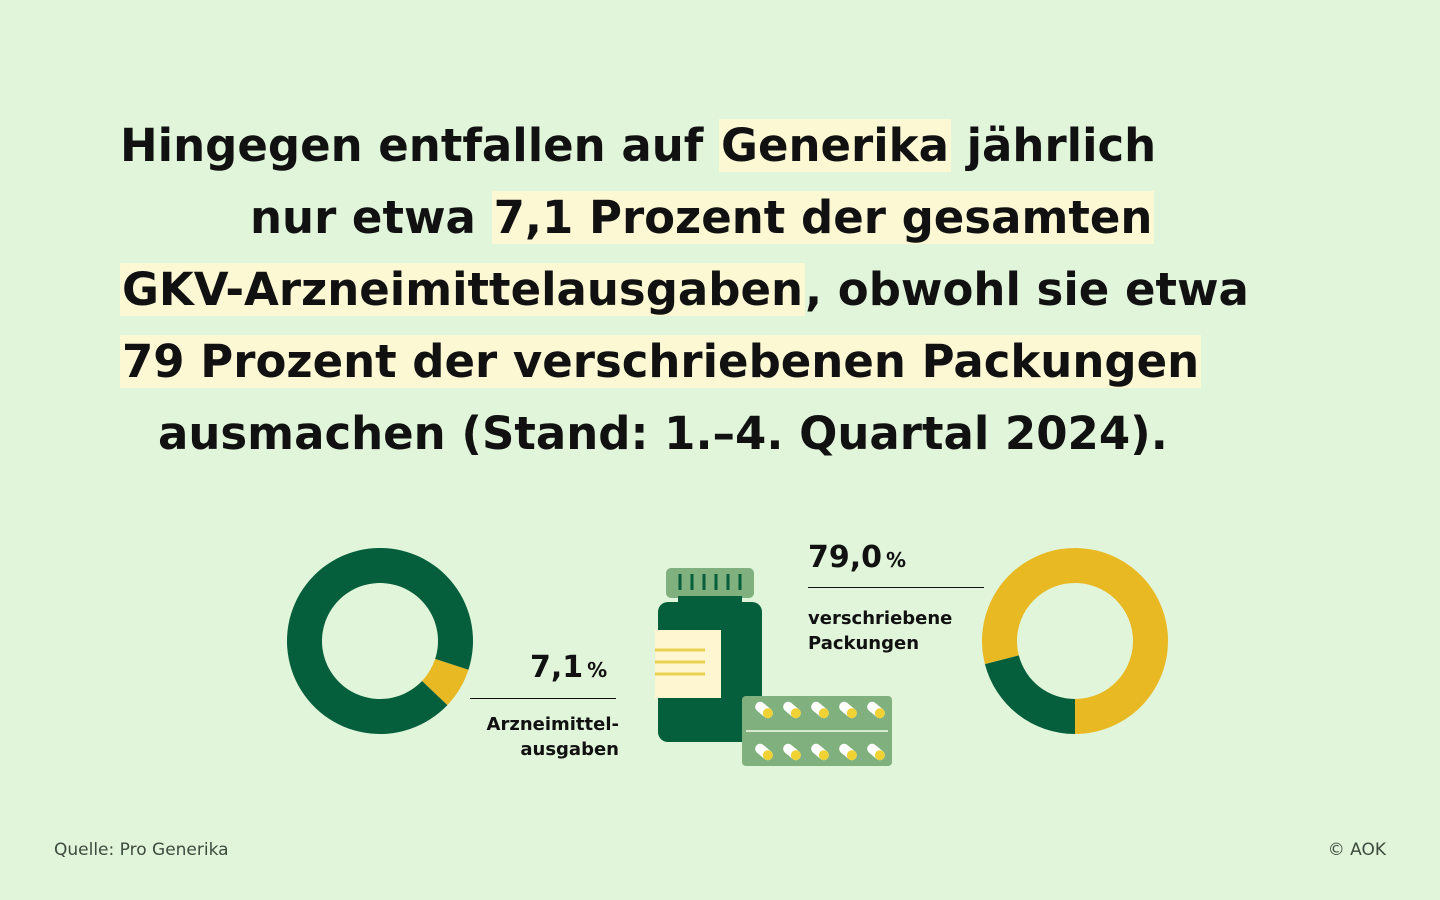  Describe the element at coordinates (420, 145) in the screenshot. I see `headline-text: Hingegen entfallen auf` at that location.